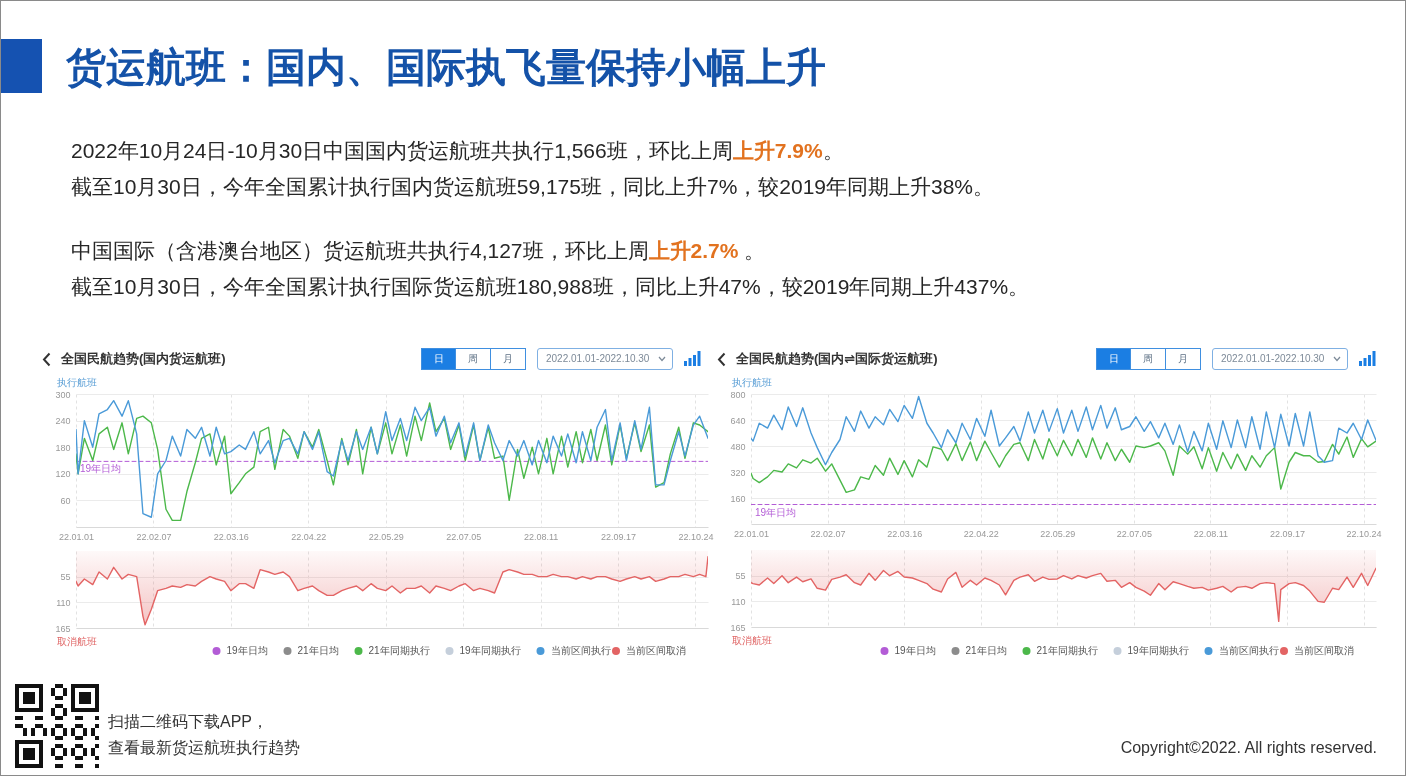 This screenshot has width=1406, height=776. What do you see at coordinates (738, 420) in the screenshot?
I see `y-tick-label: 640` at bounding box center [738, 420].